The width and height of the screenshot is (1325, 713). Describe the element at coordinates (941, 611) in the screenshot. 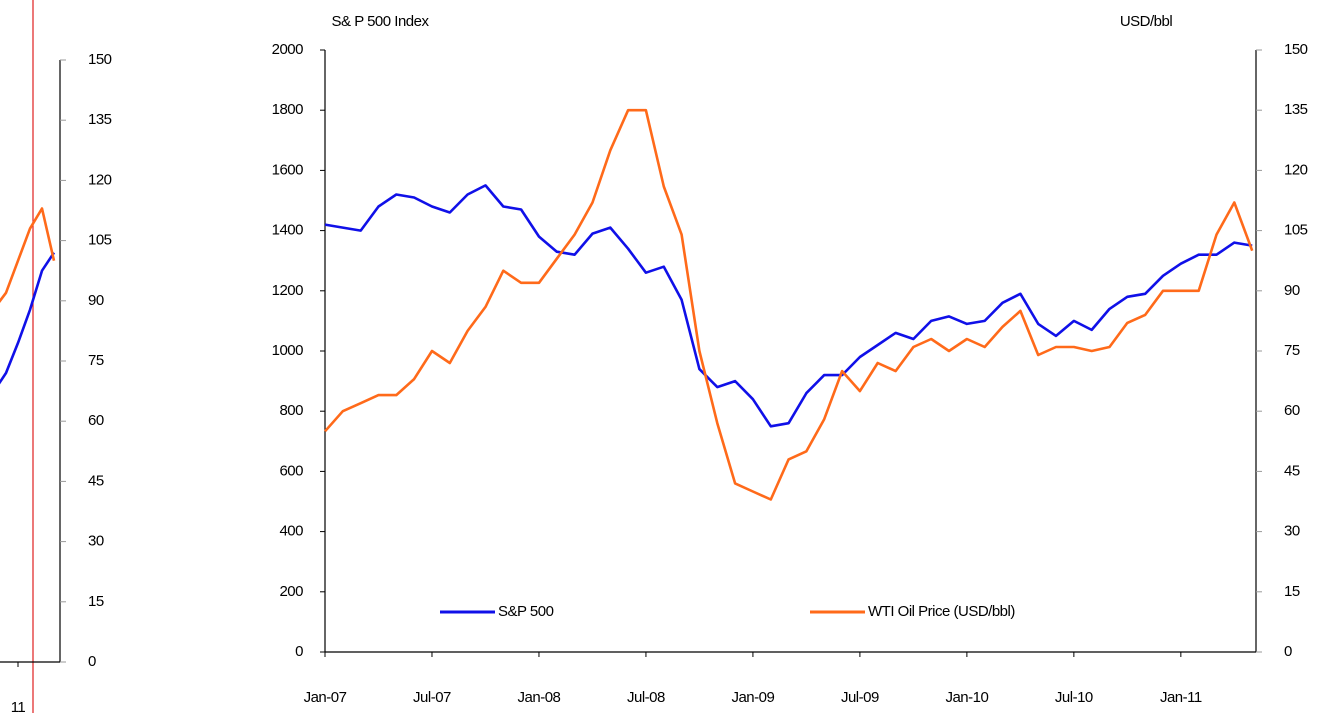

I see `legend-label: WTI Oil Price (USD/bbl)` at that location.